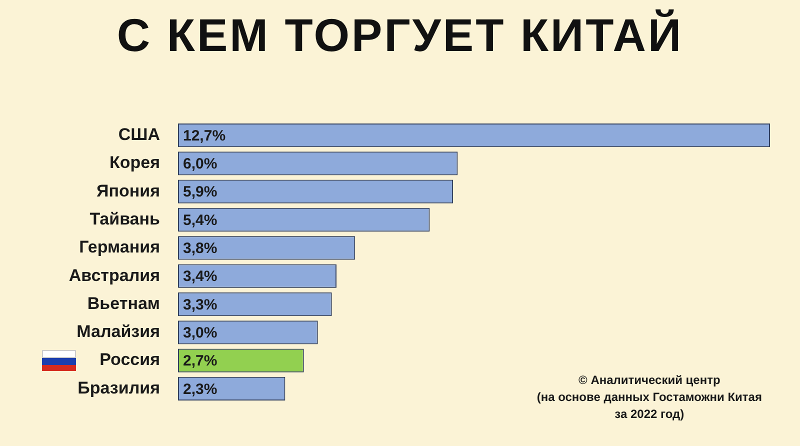 The image size is (800, 446). Describe the element at coordinates (200, 164) in the screenshot. I see `data-label: 6,0%` at that location.